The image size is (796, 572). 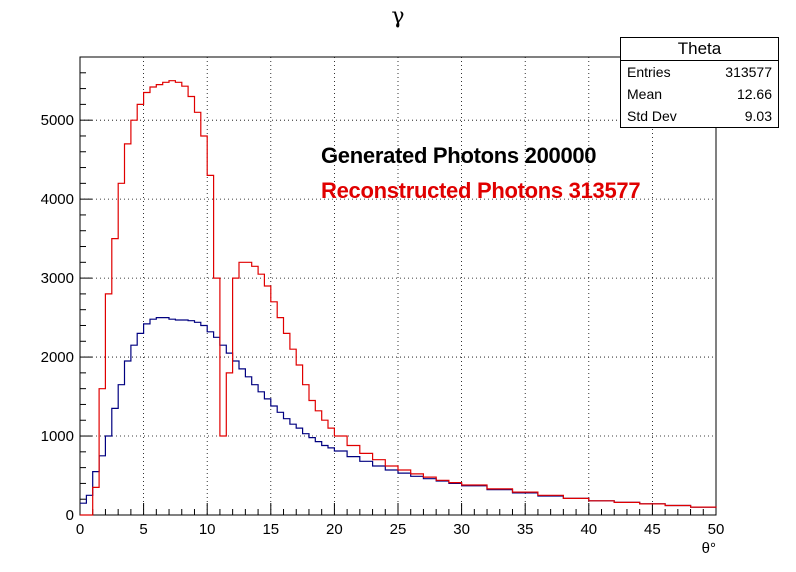 What do you see at coordinates (57, 357) in the screenshot?
I see `y-tick-label: 2000` at bounding box center [57, 357].